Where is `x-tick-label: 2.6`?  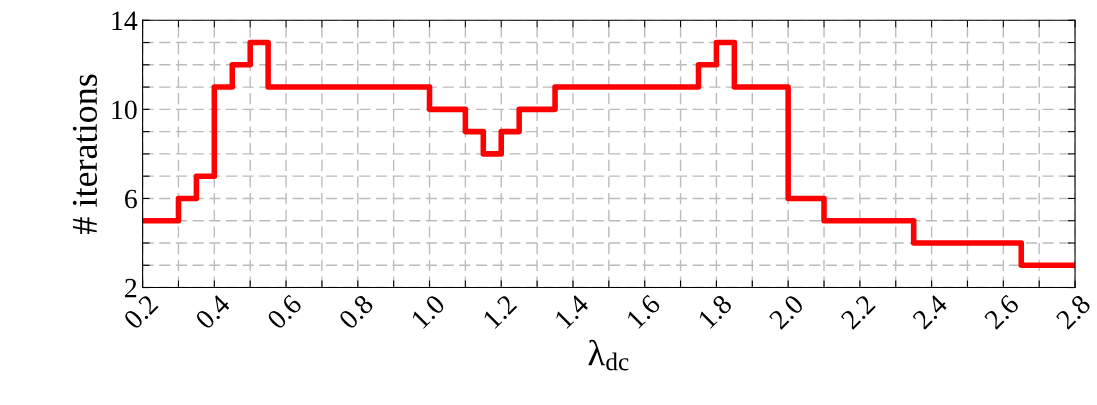 x-tick-label: 2.6 is located at coordinates (1002, 312).